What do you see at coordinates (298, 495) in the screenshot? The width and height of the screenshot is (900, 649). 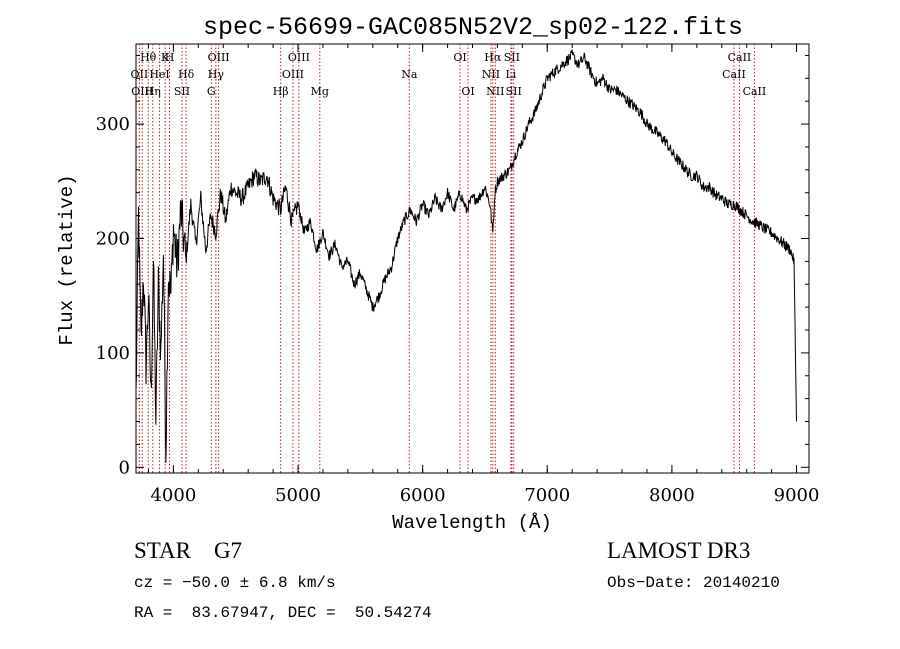 I see `x-tick-label: 5000` at bounding box center [298, 495].